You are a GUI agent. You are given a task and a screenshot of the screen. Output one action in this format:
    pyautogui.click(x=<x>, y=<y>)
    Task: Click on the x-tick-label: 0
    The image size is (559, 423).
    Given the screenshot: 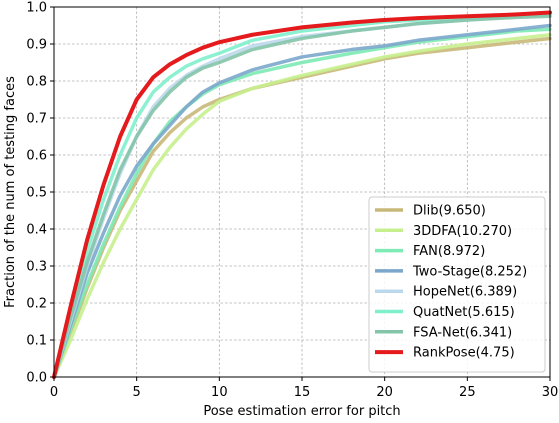 What is the action you would take?
    pyautogui.click(x=54, y=392)
    